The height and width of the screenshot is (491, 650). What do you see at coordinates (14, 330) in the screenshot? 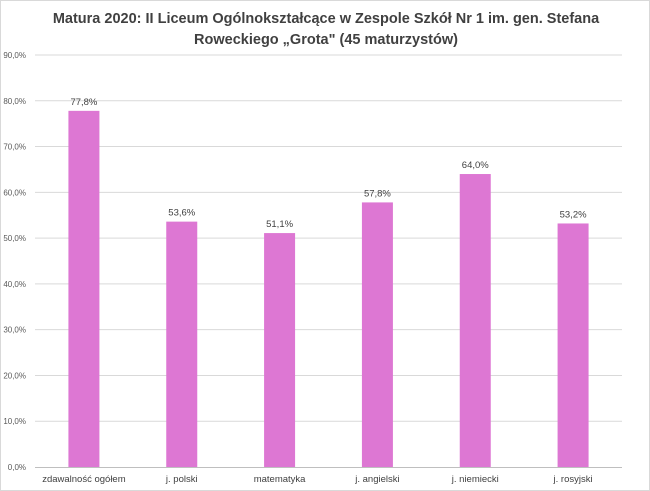
I see `y-tick-label: 30,0%` at bounding box center [14, 330].